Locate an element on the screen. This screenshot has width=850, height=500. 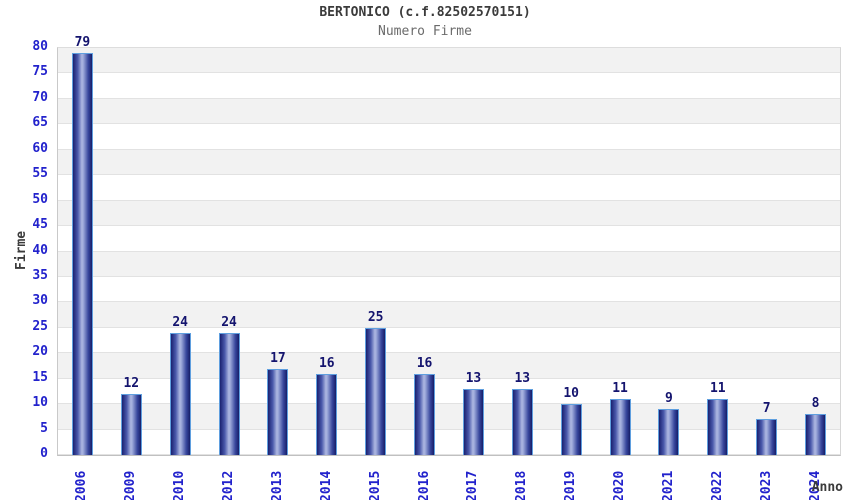
bar-value-label: 10 is located at coordinates (571, 394).